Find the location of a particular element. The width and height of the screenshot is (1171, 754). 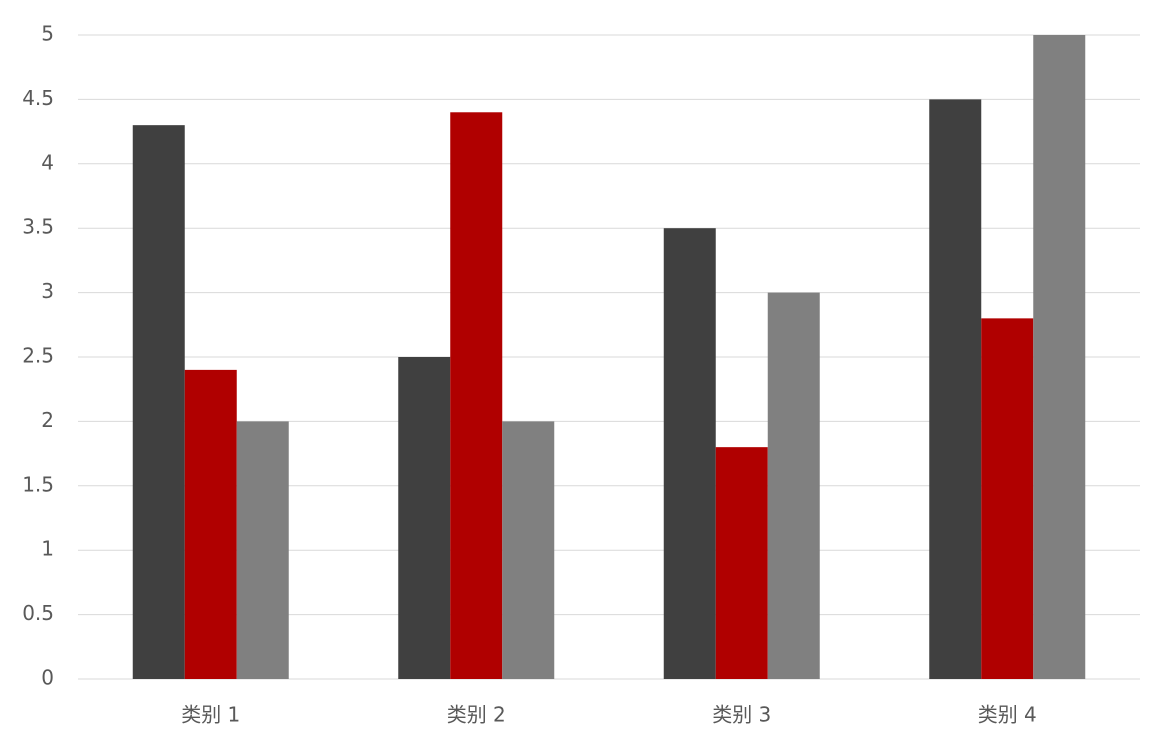

x-category-label: 类别 4 is located at coordinates (1007, 715).